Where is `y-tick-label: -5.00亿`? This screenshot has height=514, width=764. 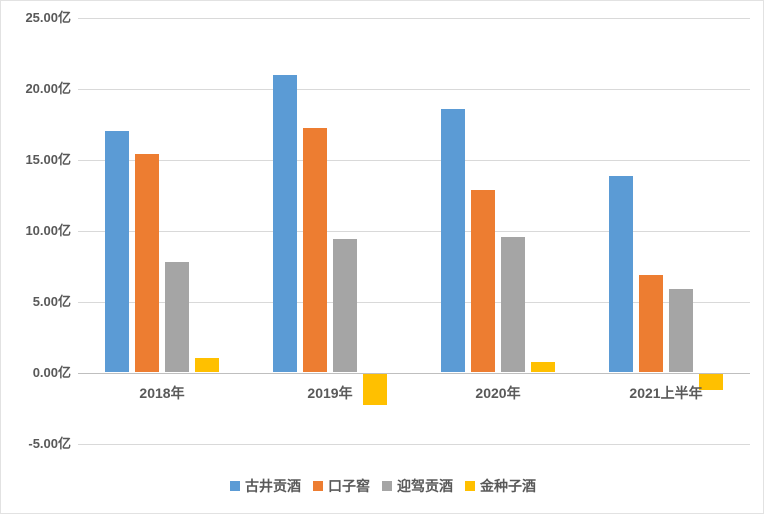 y-tick-label: -5.00亿 is located at coordinates (49, 443).